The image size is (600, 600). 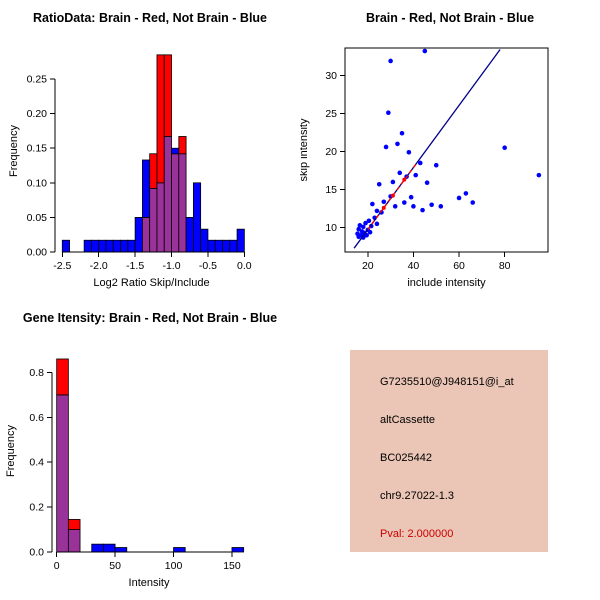 What do you see at coordinates (331, 114) in the screenshot?
I see `svg-text: 25` at bounding box center [331, 114].